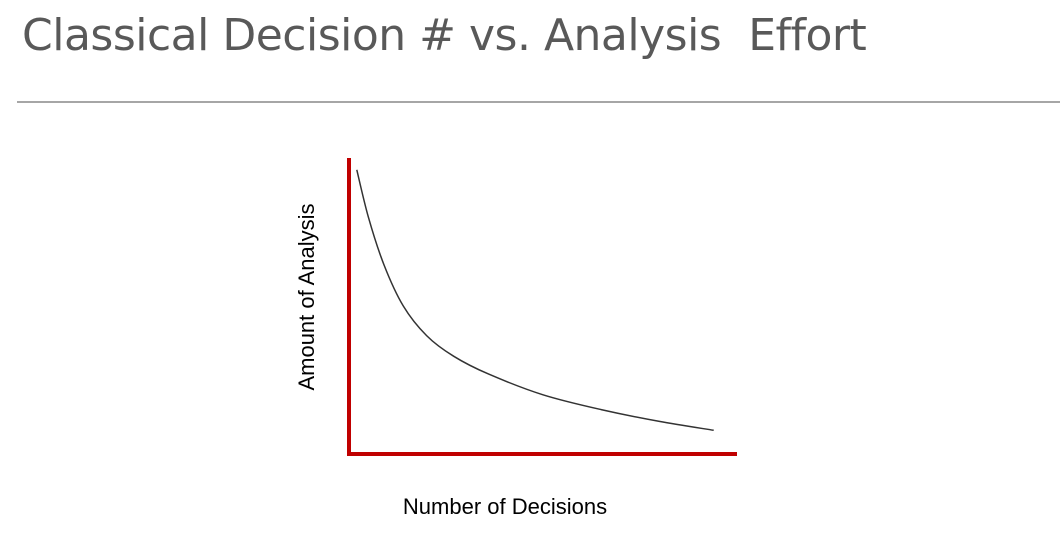 Image resolution: width=1060 pixels, height=533 pixels. What do you see at coordinates (505, 506) in the screenshot?
I see `x-axis-label: Number of Decisions` at bounding box center [505, 506].